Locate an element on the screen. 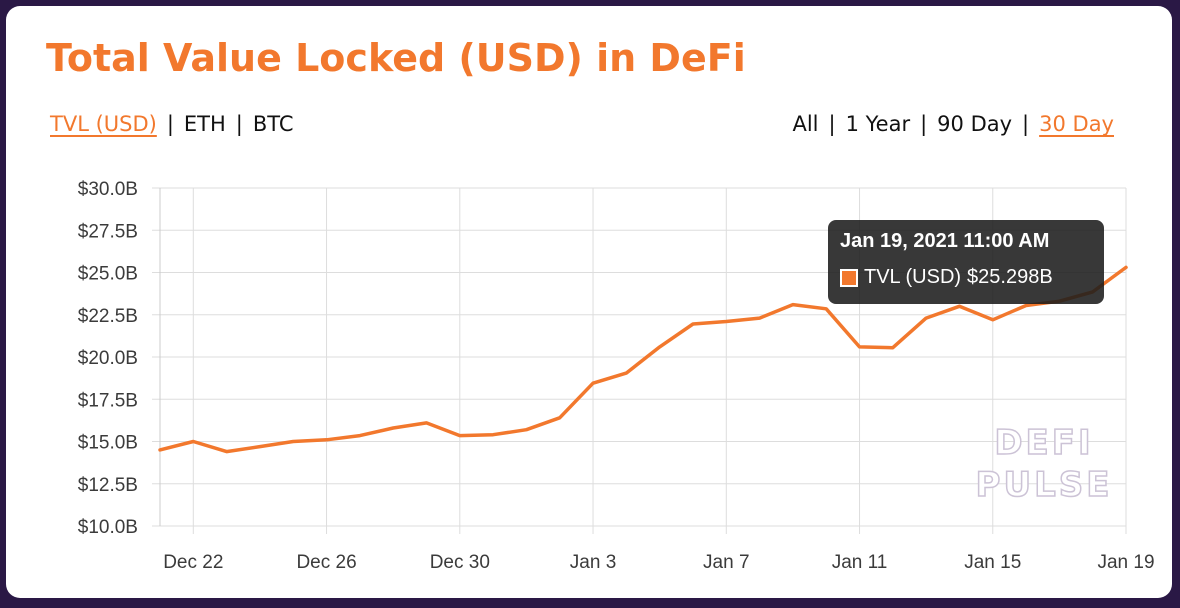 The width and height of the screenshot is (1180, 608). tooltip-title: Jan 19, 2021 11:00 AM is located at coordinates (945, 241).